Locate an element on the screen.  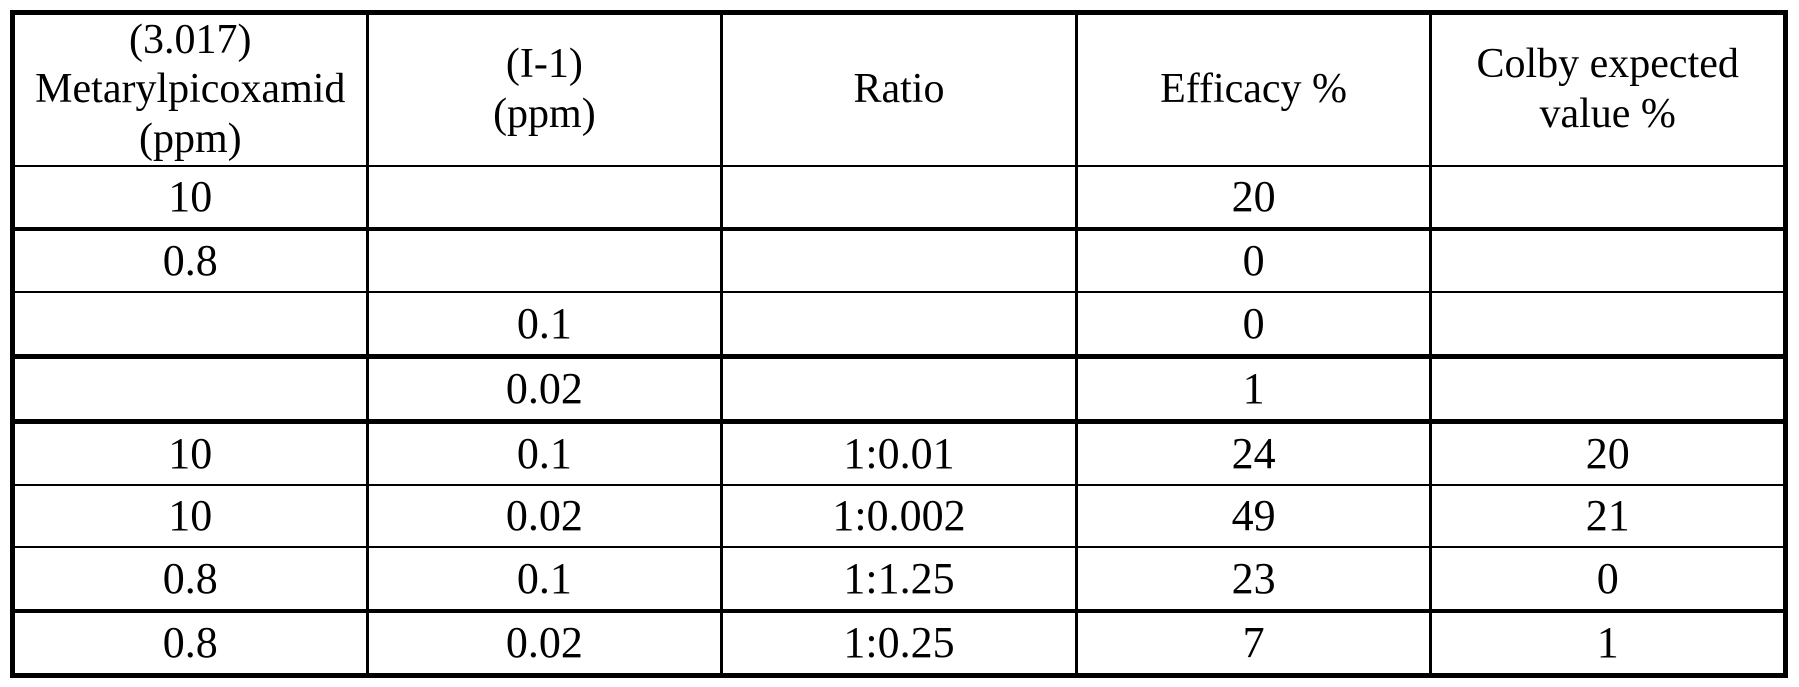
header-cell-i1-ppm: (I-1) (ppm) is located at coordinates (544, 89).